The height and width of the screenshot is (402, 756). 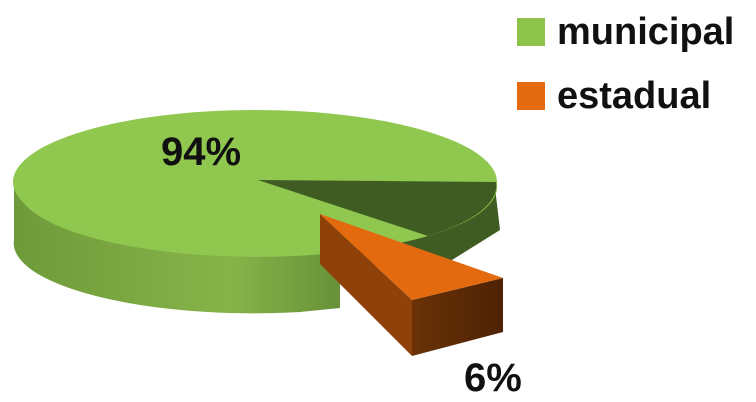 I want to click on data-label-estadual: 6%, so click(x=493, y=378).